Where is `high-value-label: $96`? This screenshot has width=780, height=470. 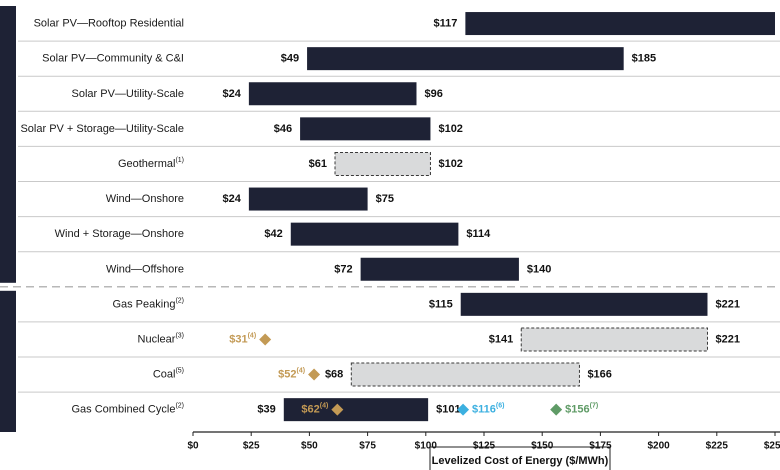 high-value-label: $96 is located at coordinates (433, 94).